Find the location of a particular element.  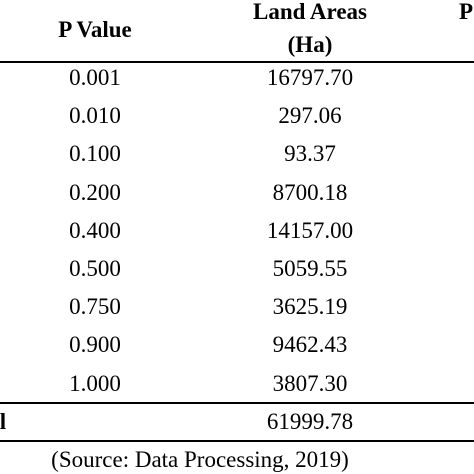

header-rule is located at coordinates (237, 62).